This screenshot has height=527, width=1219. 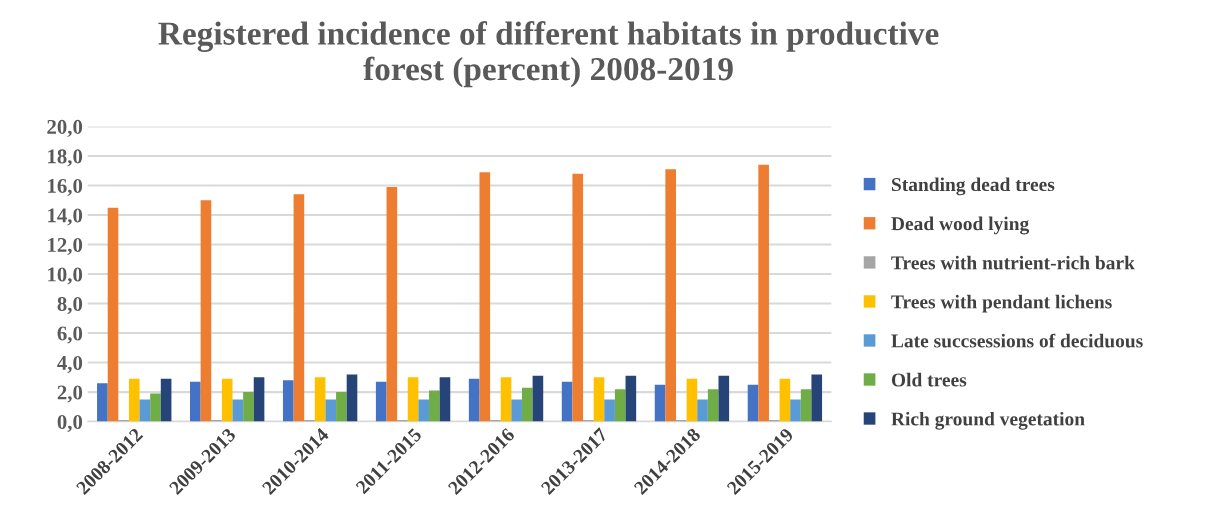 I want to click on legend-label: Trees with nutrient-rich bark, so click(x=1013, y=262).